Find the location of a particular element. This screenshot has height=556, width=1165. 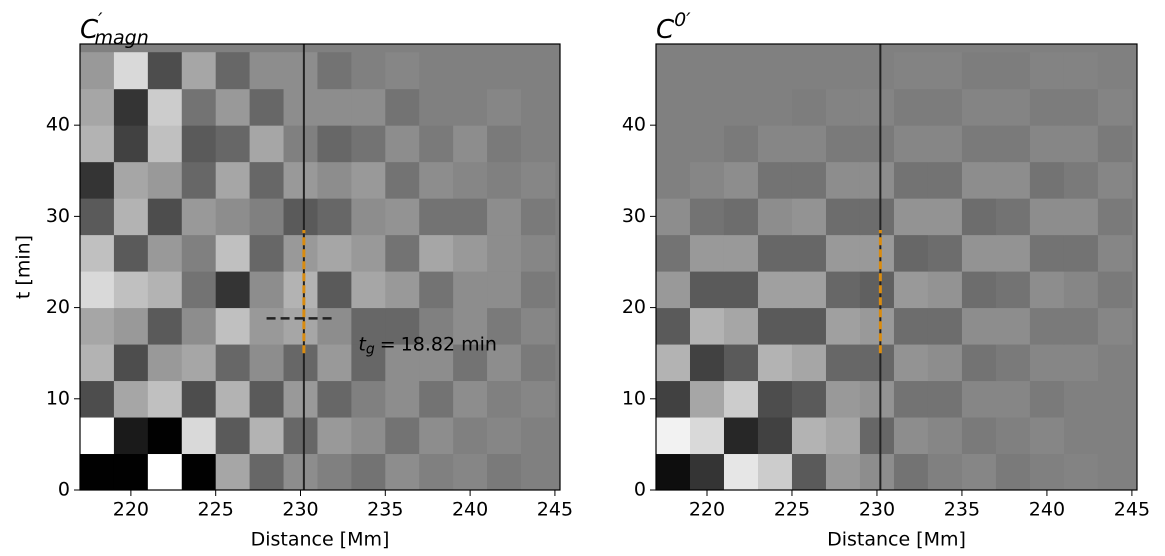

annotation-unit: min is located at coordinates (479, 344).